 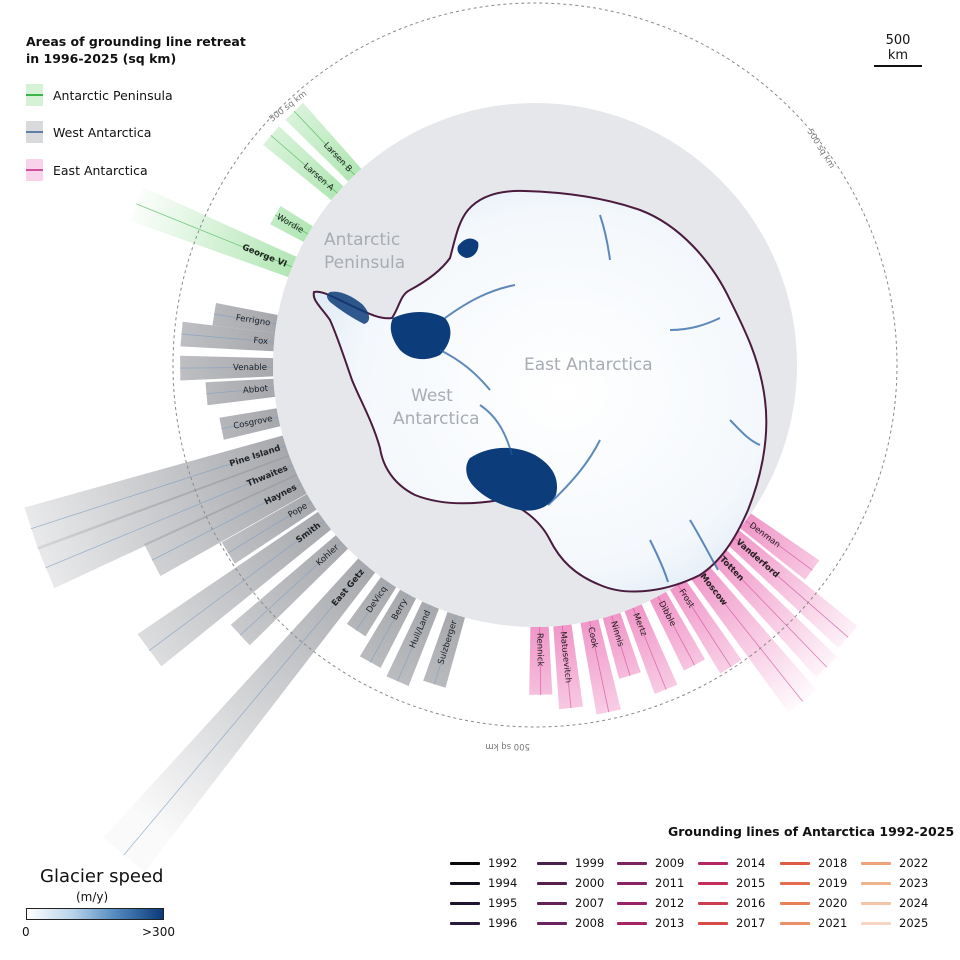 I want to click on grounding-line-legend-item: 2021, so click(x=813, y=923).